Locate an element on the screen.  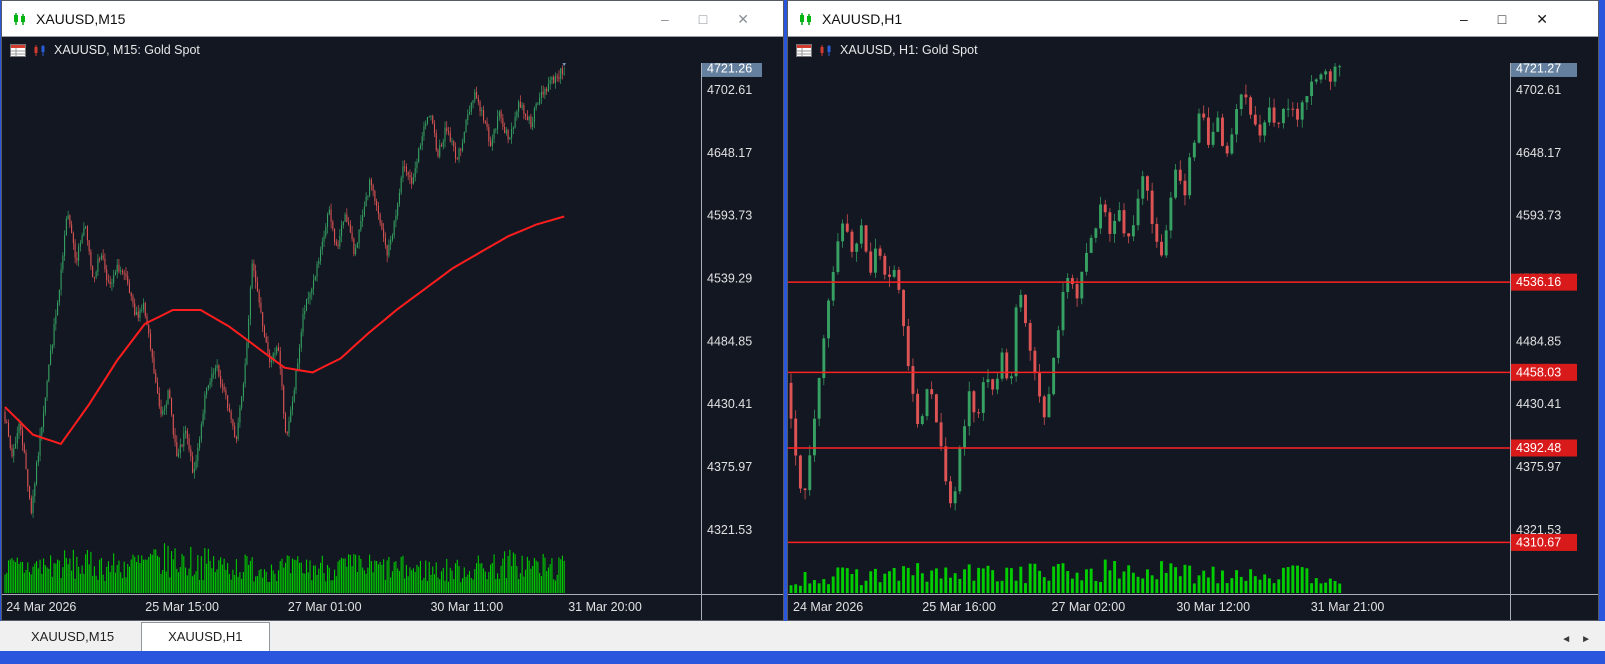
svg-text: 4536.16 is located at coordinates (1538, 282).